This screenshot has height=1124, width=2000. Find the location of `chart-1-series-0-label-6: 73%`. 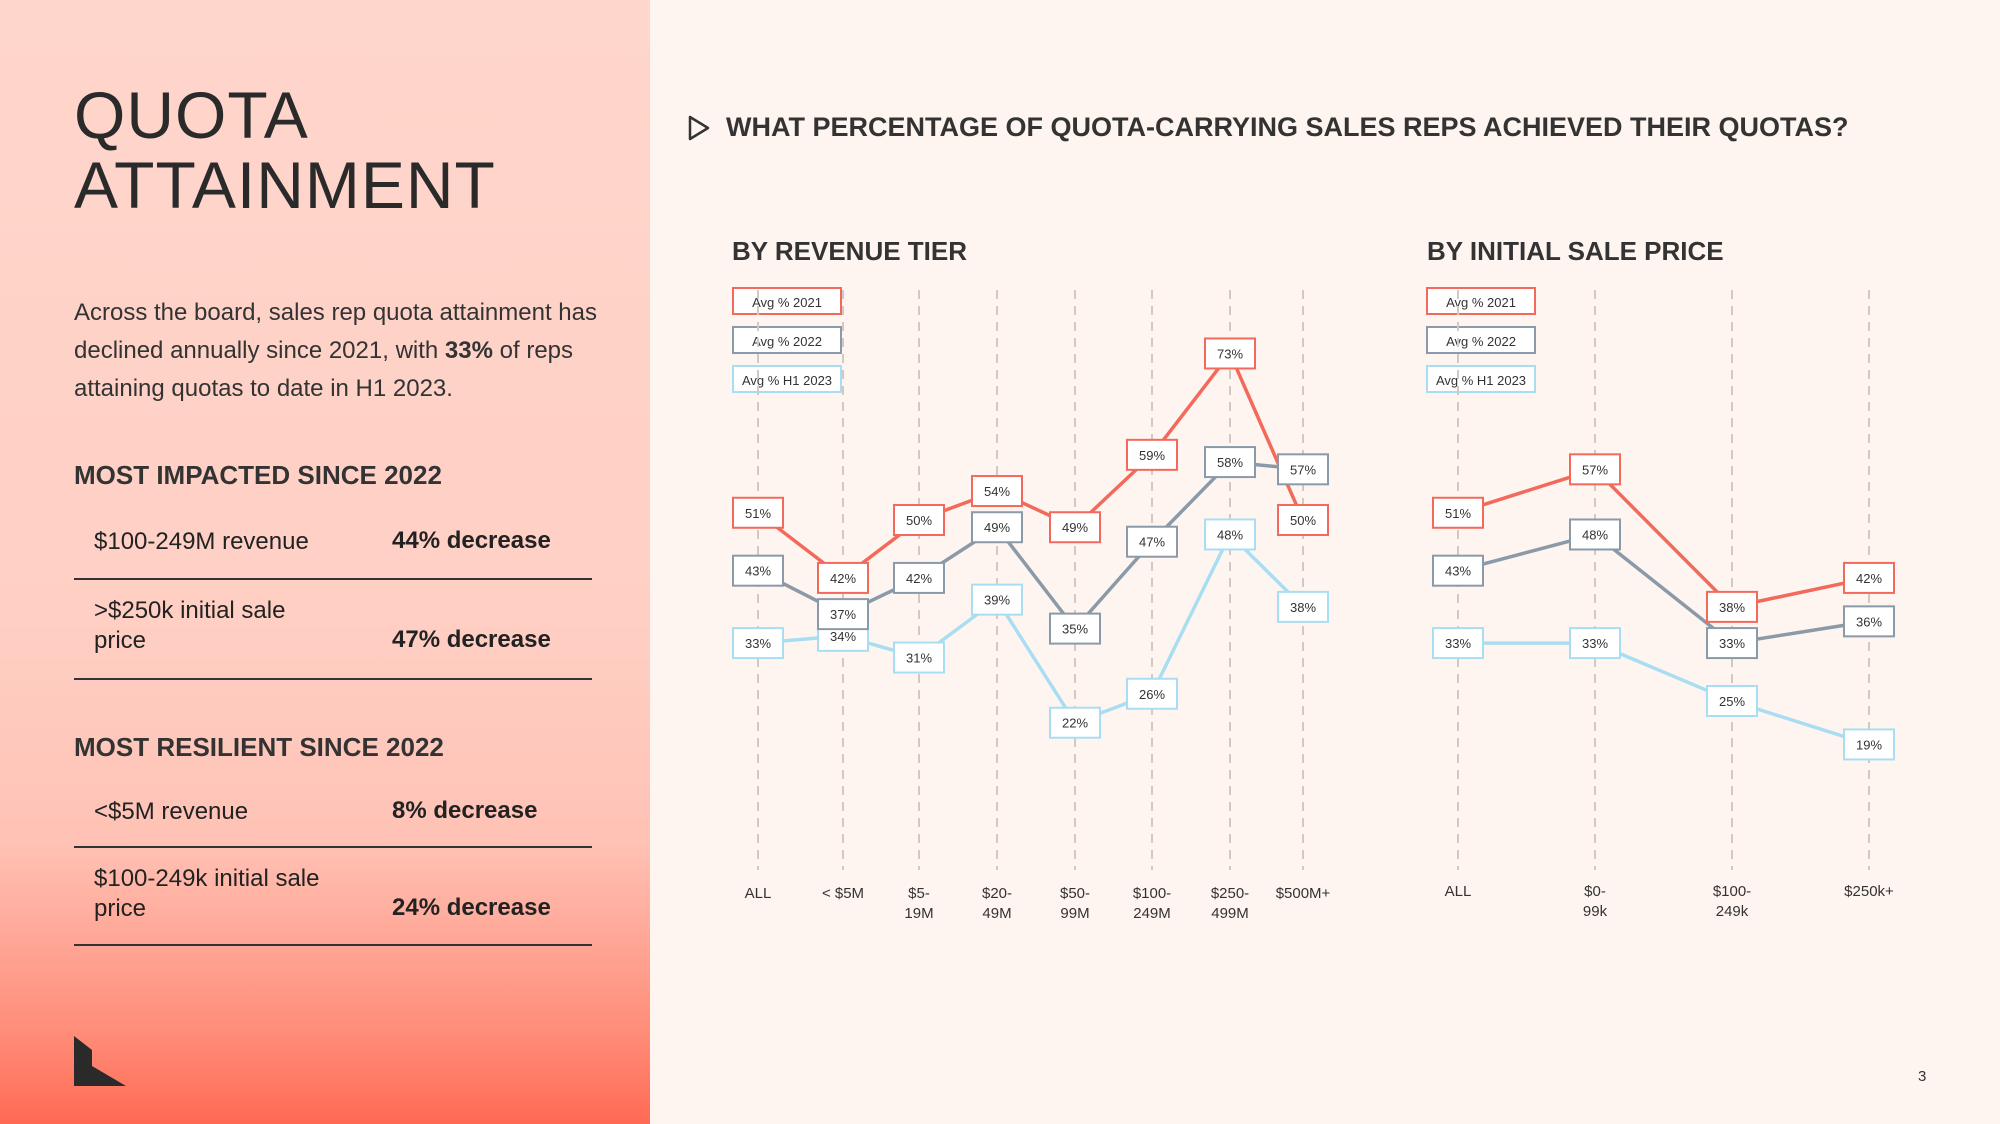

chart-1-series-0-label-6: 73% is located at coordinates (1230, 353).